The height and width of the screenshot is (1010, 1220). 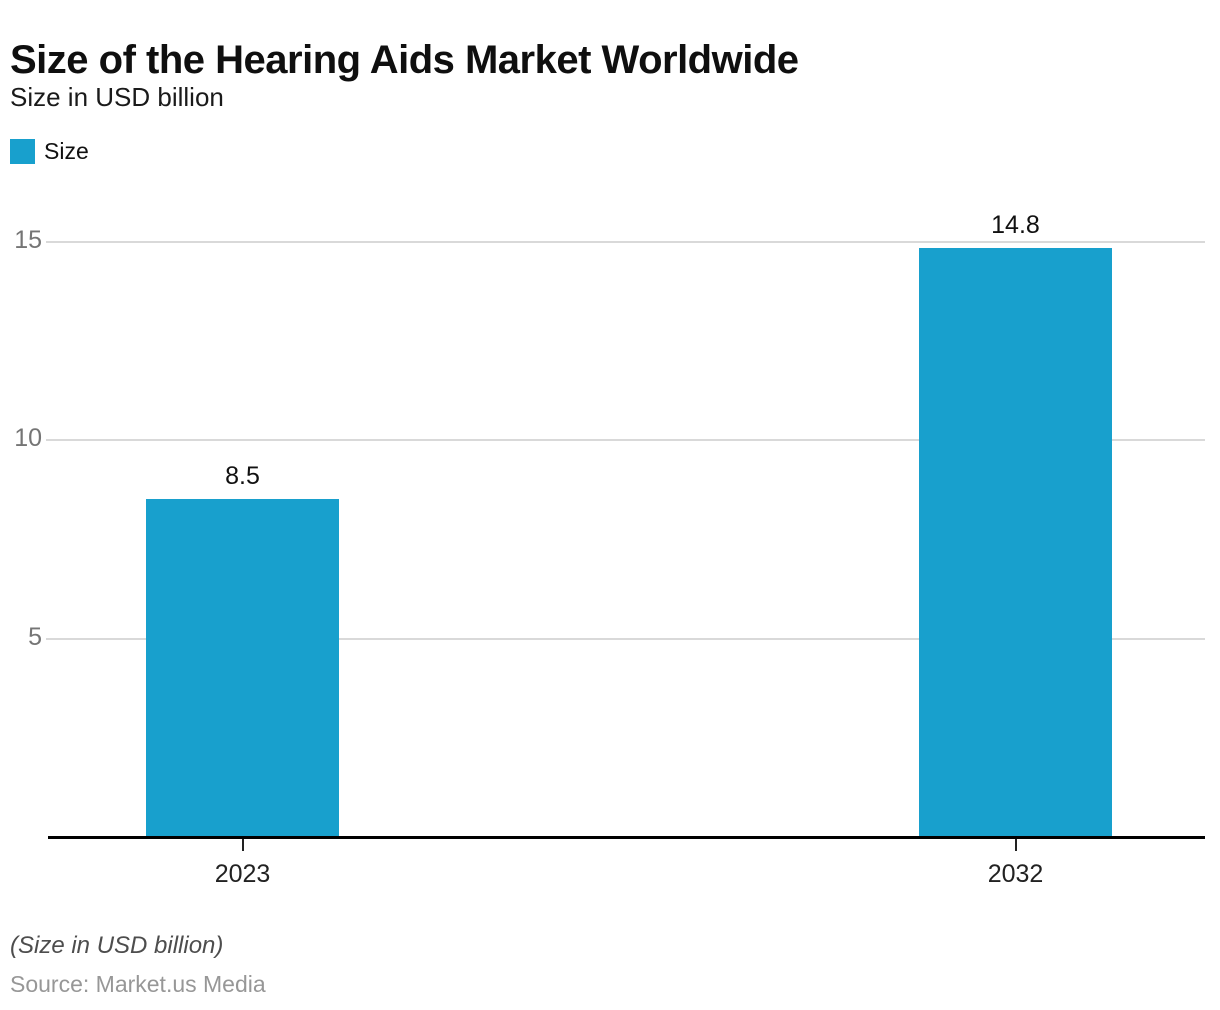 What do you see at coordinates (22, 151) in the screenshot?
I see `legend-swatch` at bounding box center [22, 151].